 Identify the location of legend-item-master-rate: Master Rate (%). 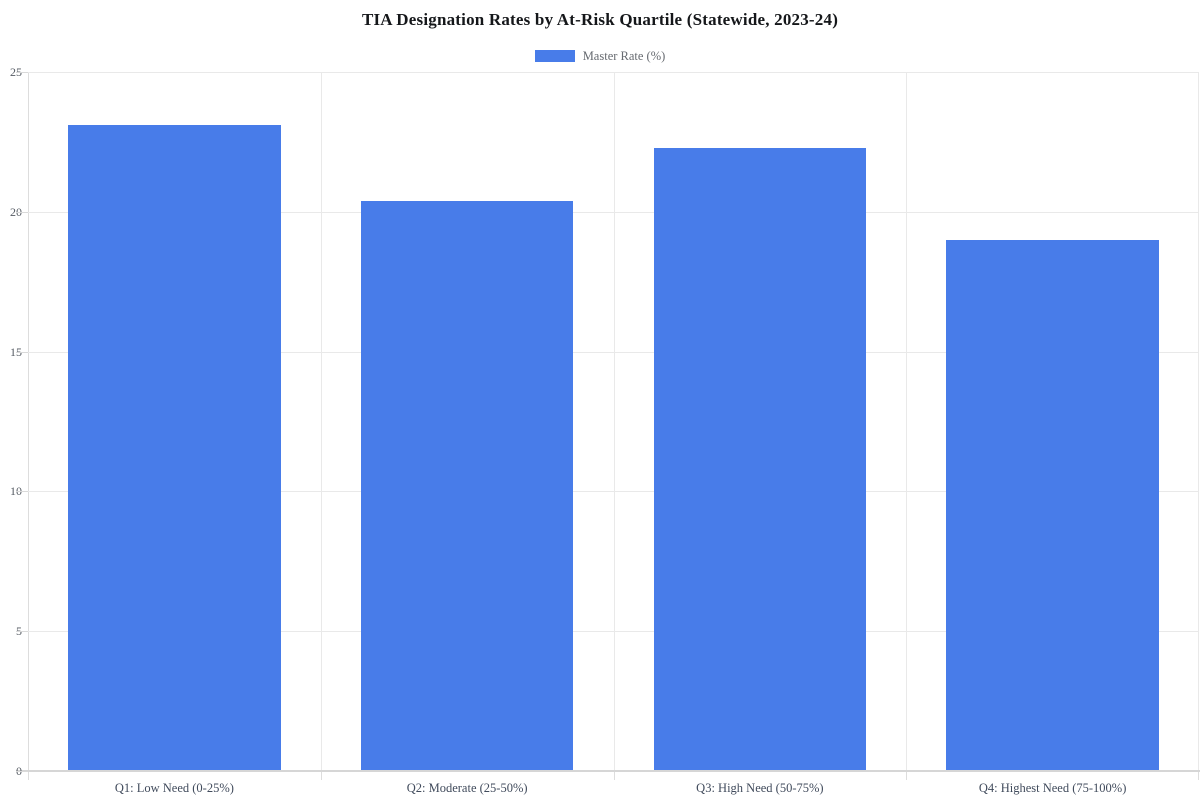
(600, 56).